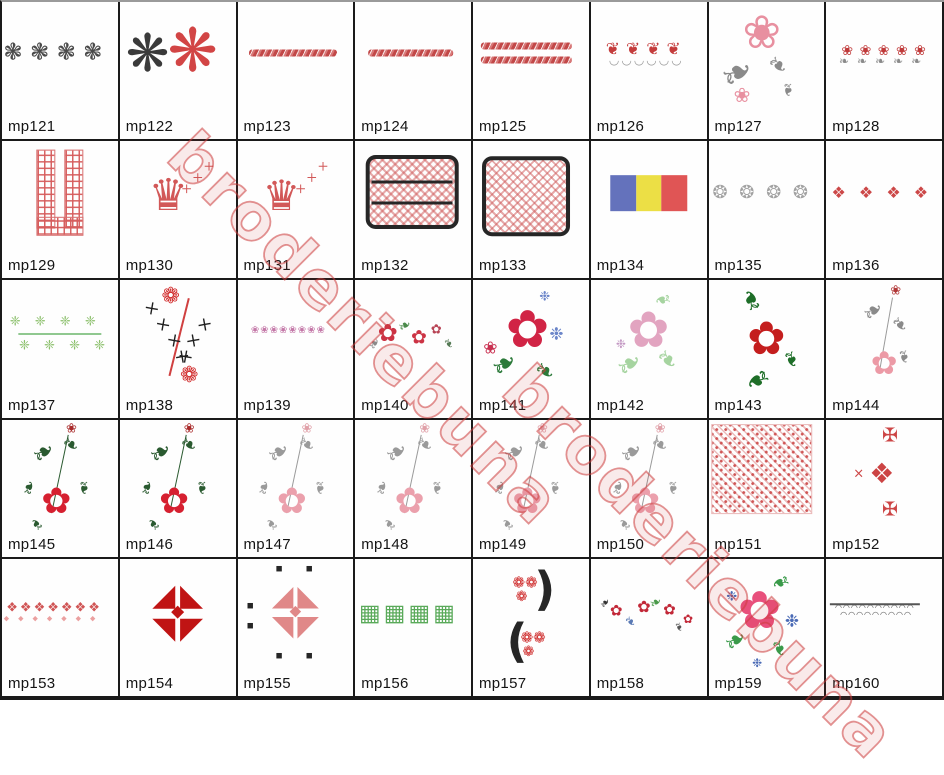  I want to click on pattern-label: mp131, so click(267, 266).